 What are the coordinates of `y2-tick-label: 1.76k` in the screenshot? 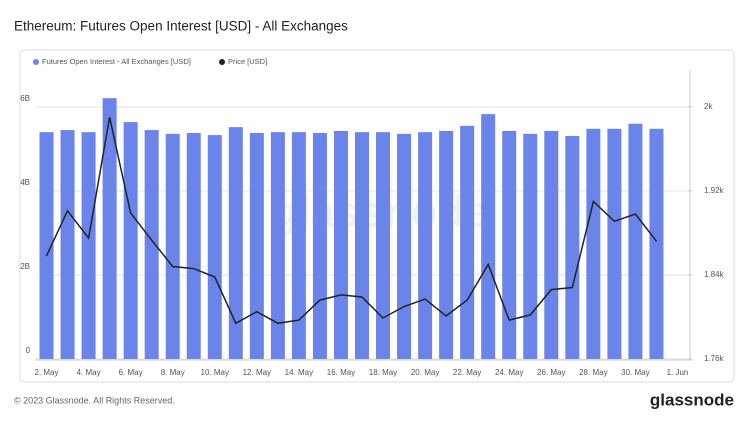 It's located at (714, 358).